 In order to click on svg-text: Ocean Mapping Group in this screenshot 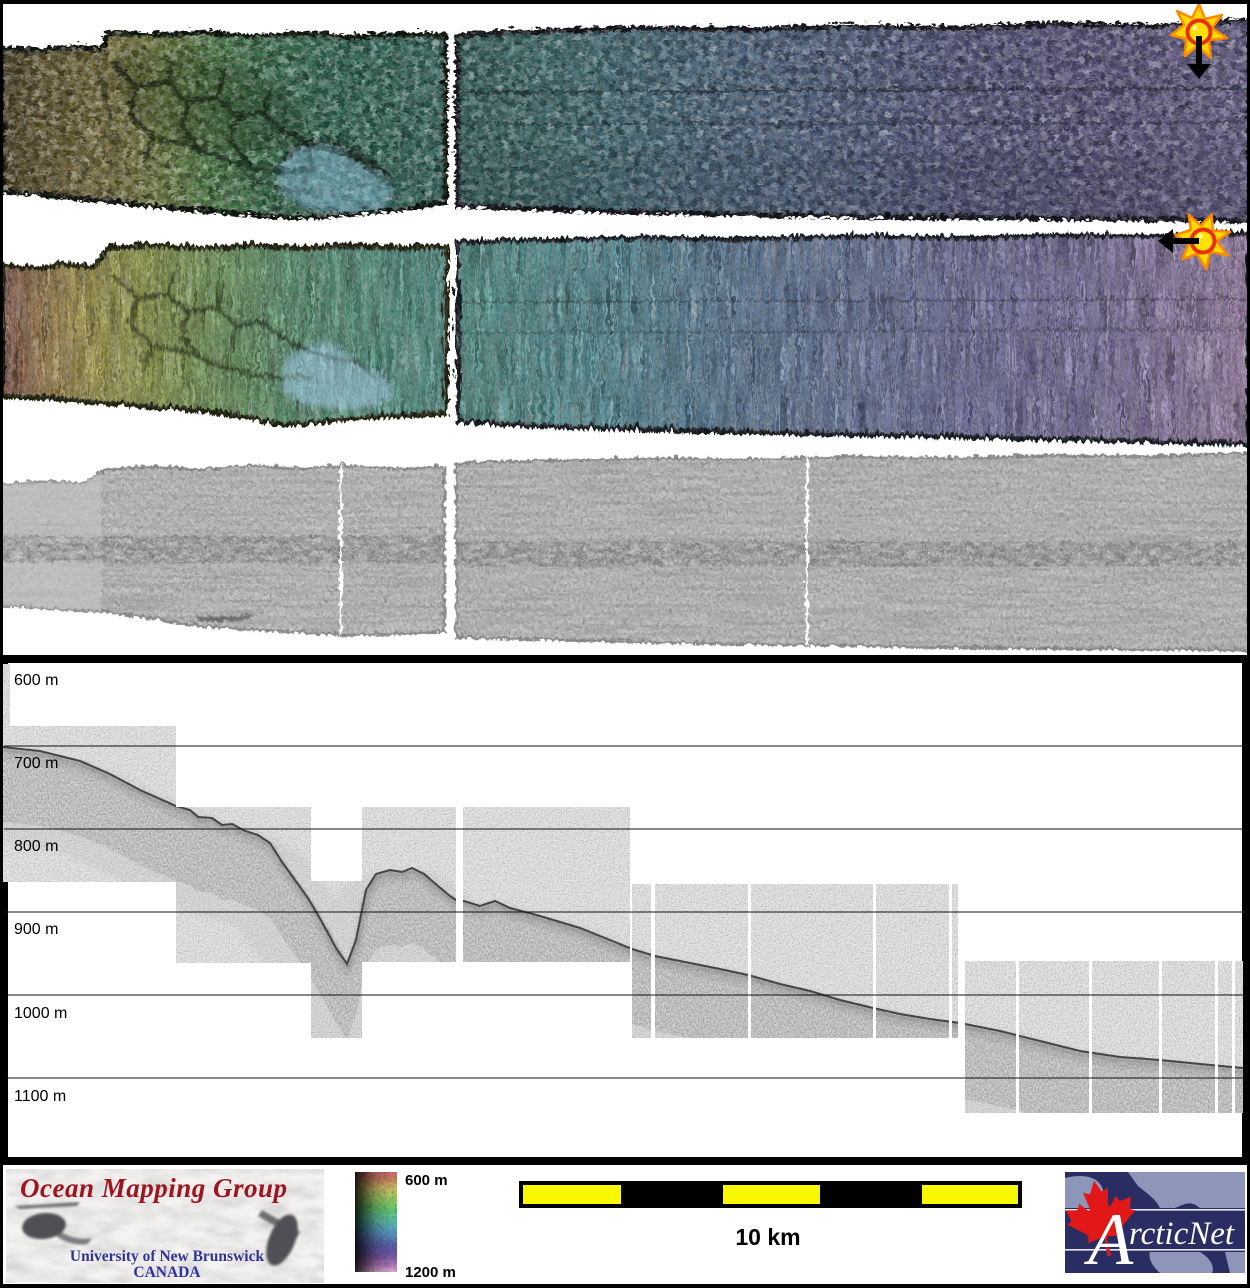, I will do `click(154, 1188)`.